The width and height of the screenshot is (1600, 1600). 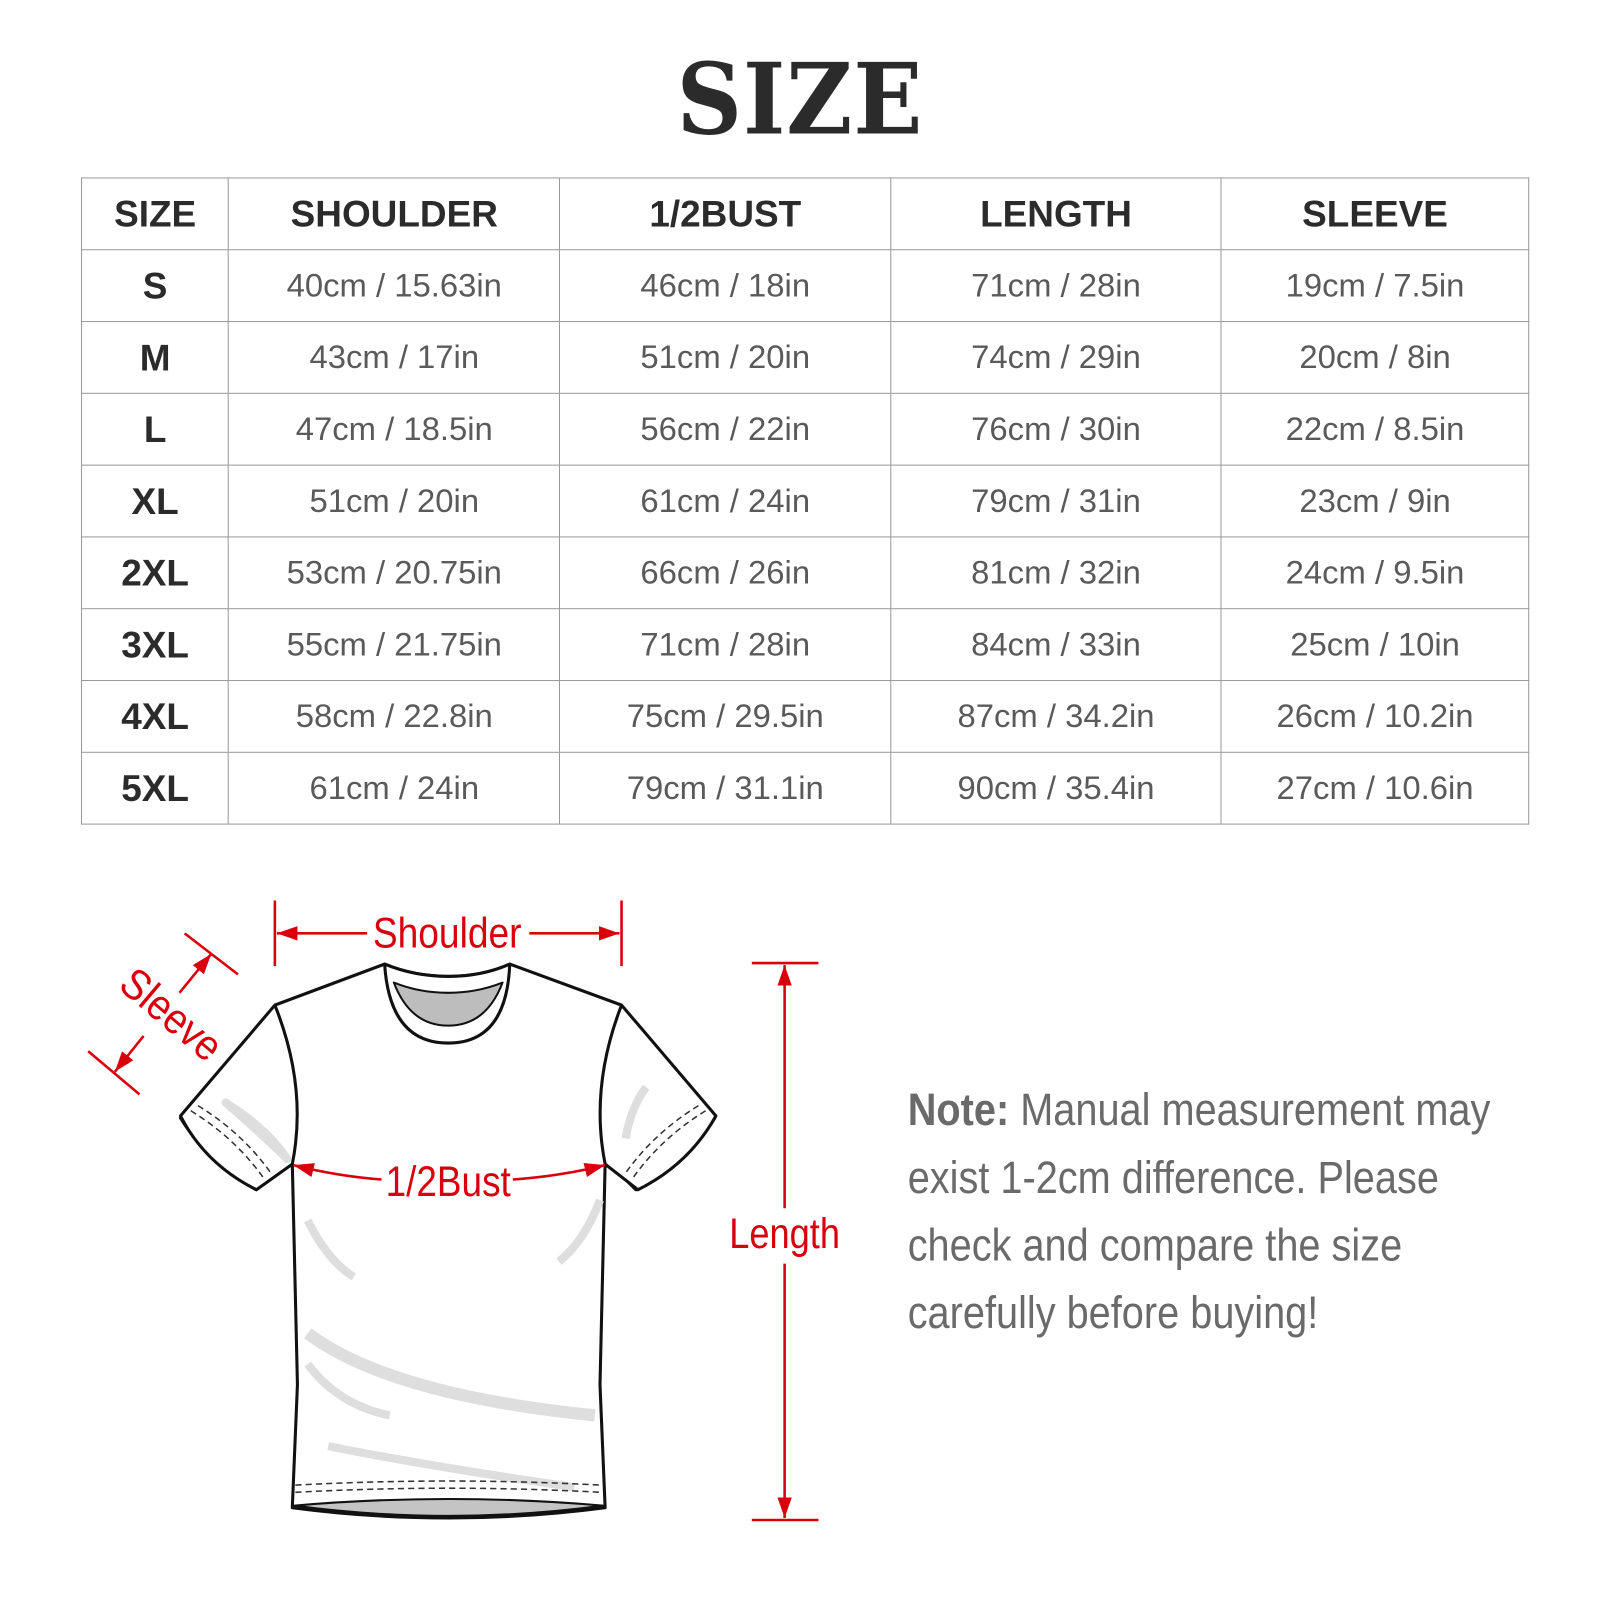 What do you see at coordinates (155, 286) in the screenshot?
I see `size-cell: S` at bounding box center [155, 286].